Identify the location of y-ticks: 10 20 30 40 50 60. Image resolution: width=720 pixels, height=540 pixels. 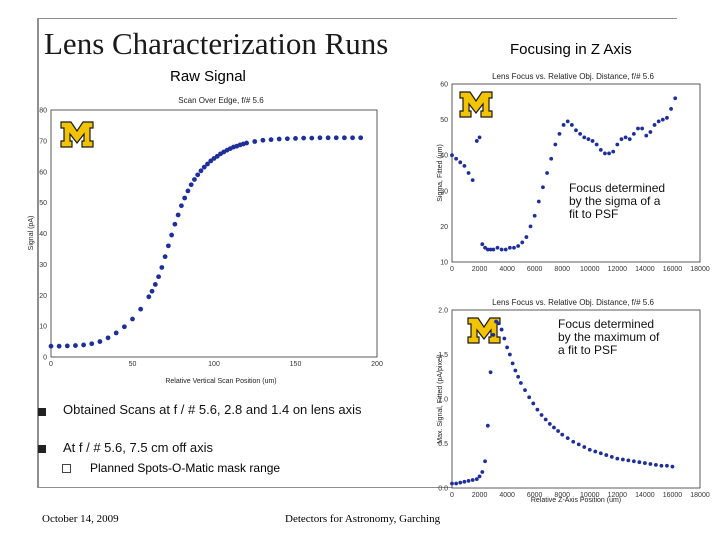
(444, 174).